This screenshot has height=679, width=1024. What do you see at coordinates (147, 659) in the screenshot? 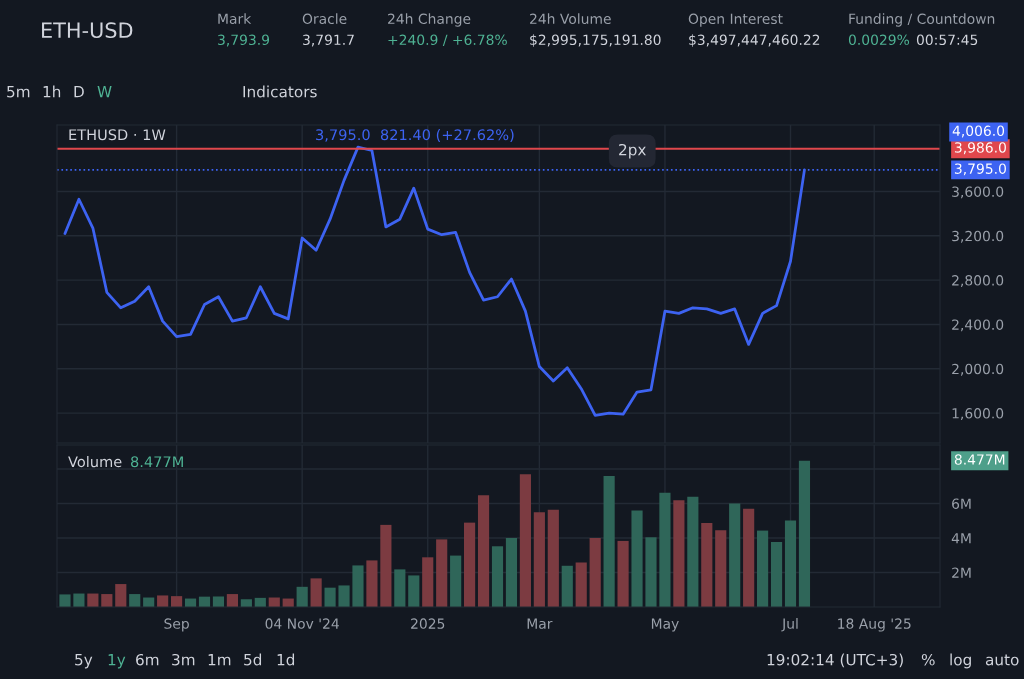
I see `text: 6m` at bounding box center [147, 659].